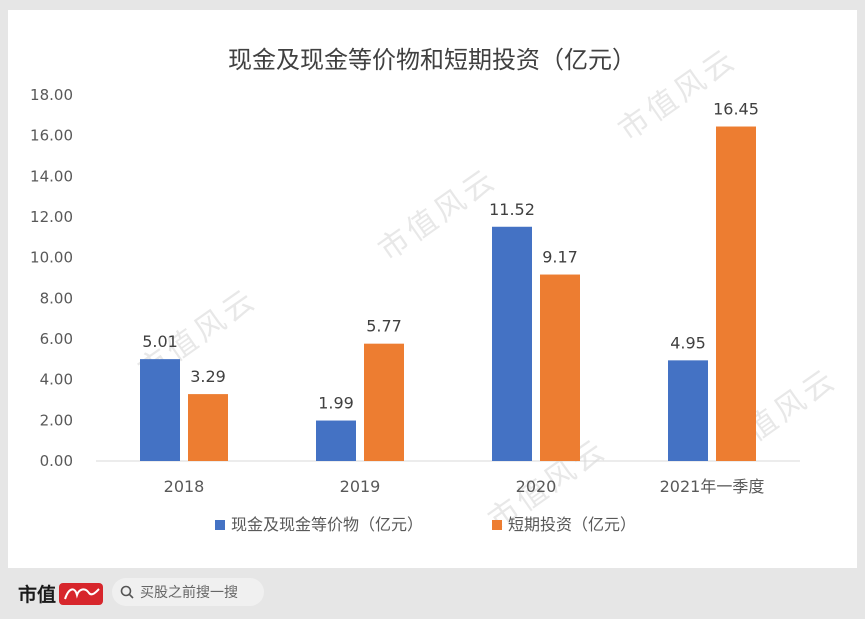 This screenshot has width=865, height=619. What do you see at coordinates (160, 341) in the screenshot?
I see `data-label: 5.01` at bounding box center [160, 341].